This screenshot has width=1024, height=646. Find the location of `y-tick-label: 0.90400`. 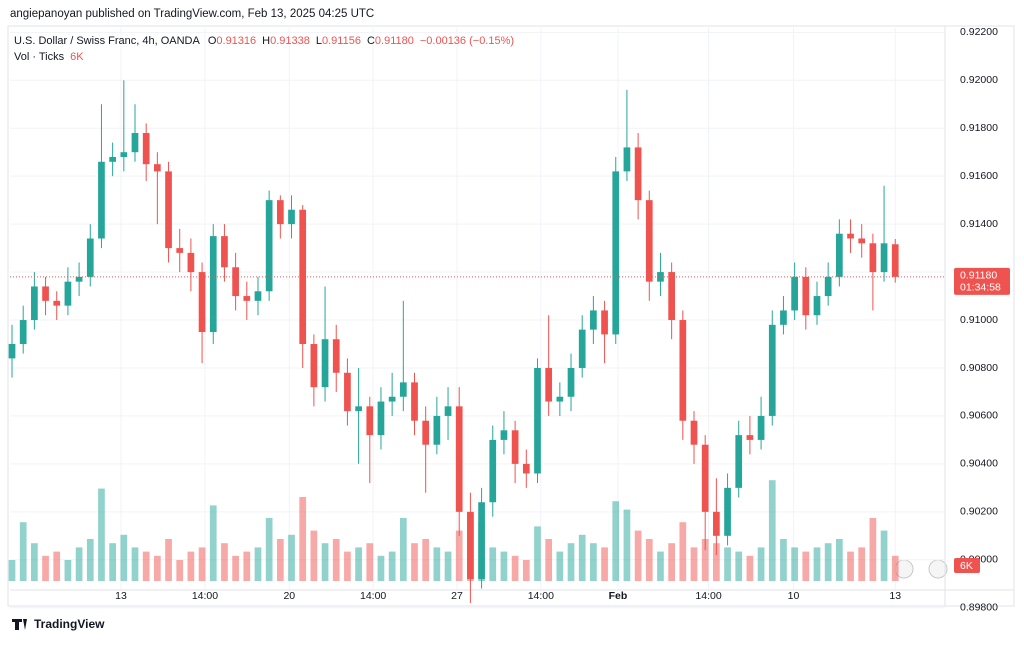

y-tick-label: 0.90400 is located at coordinates (979, 464).